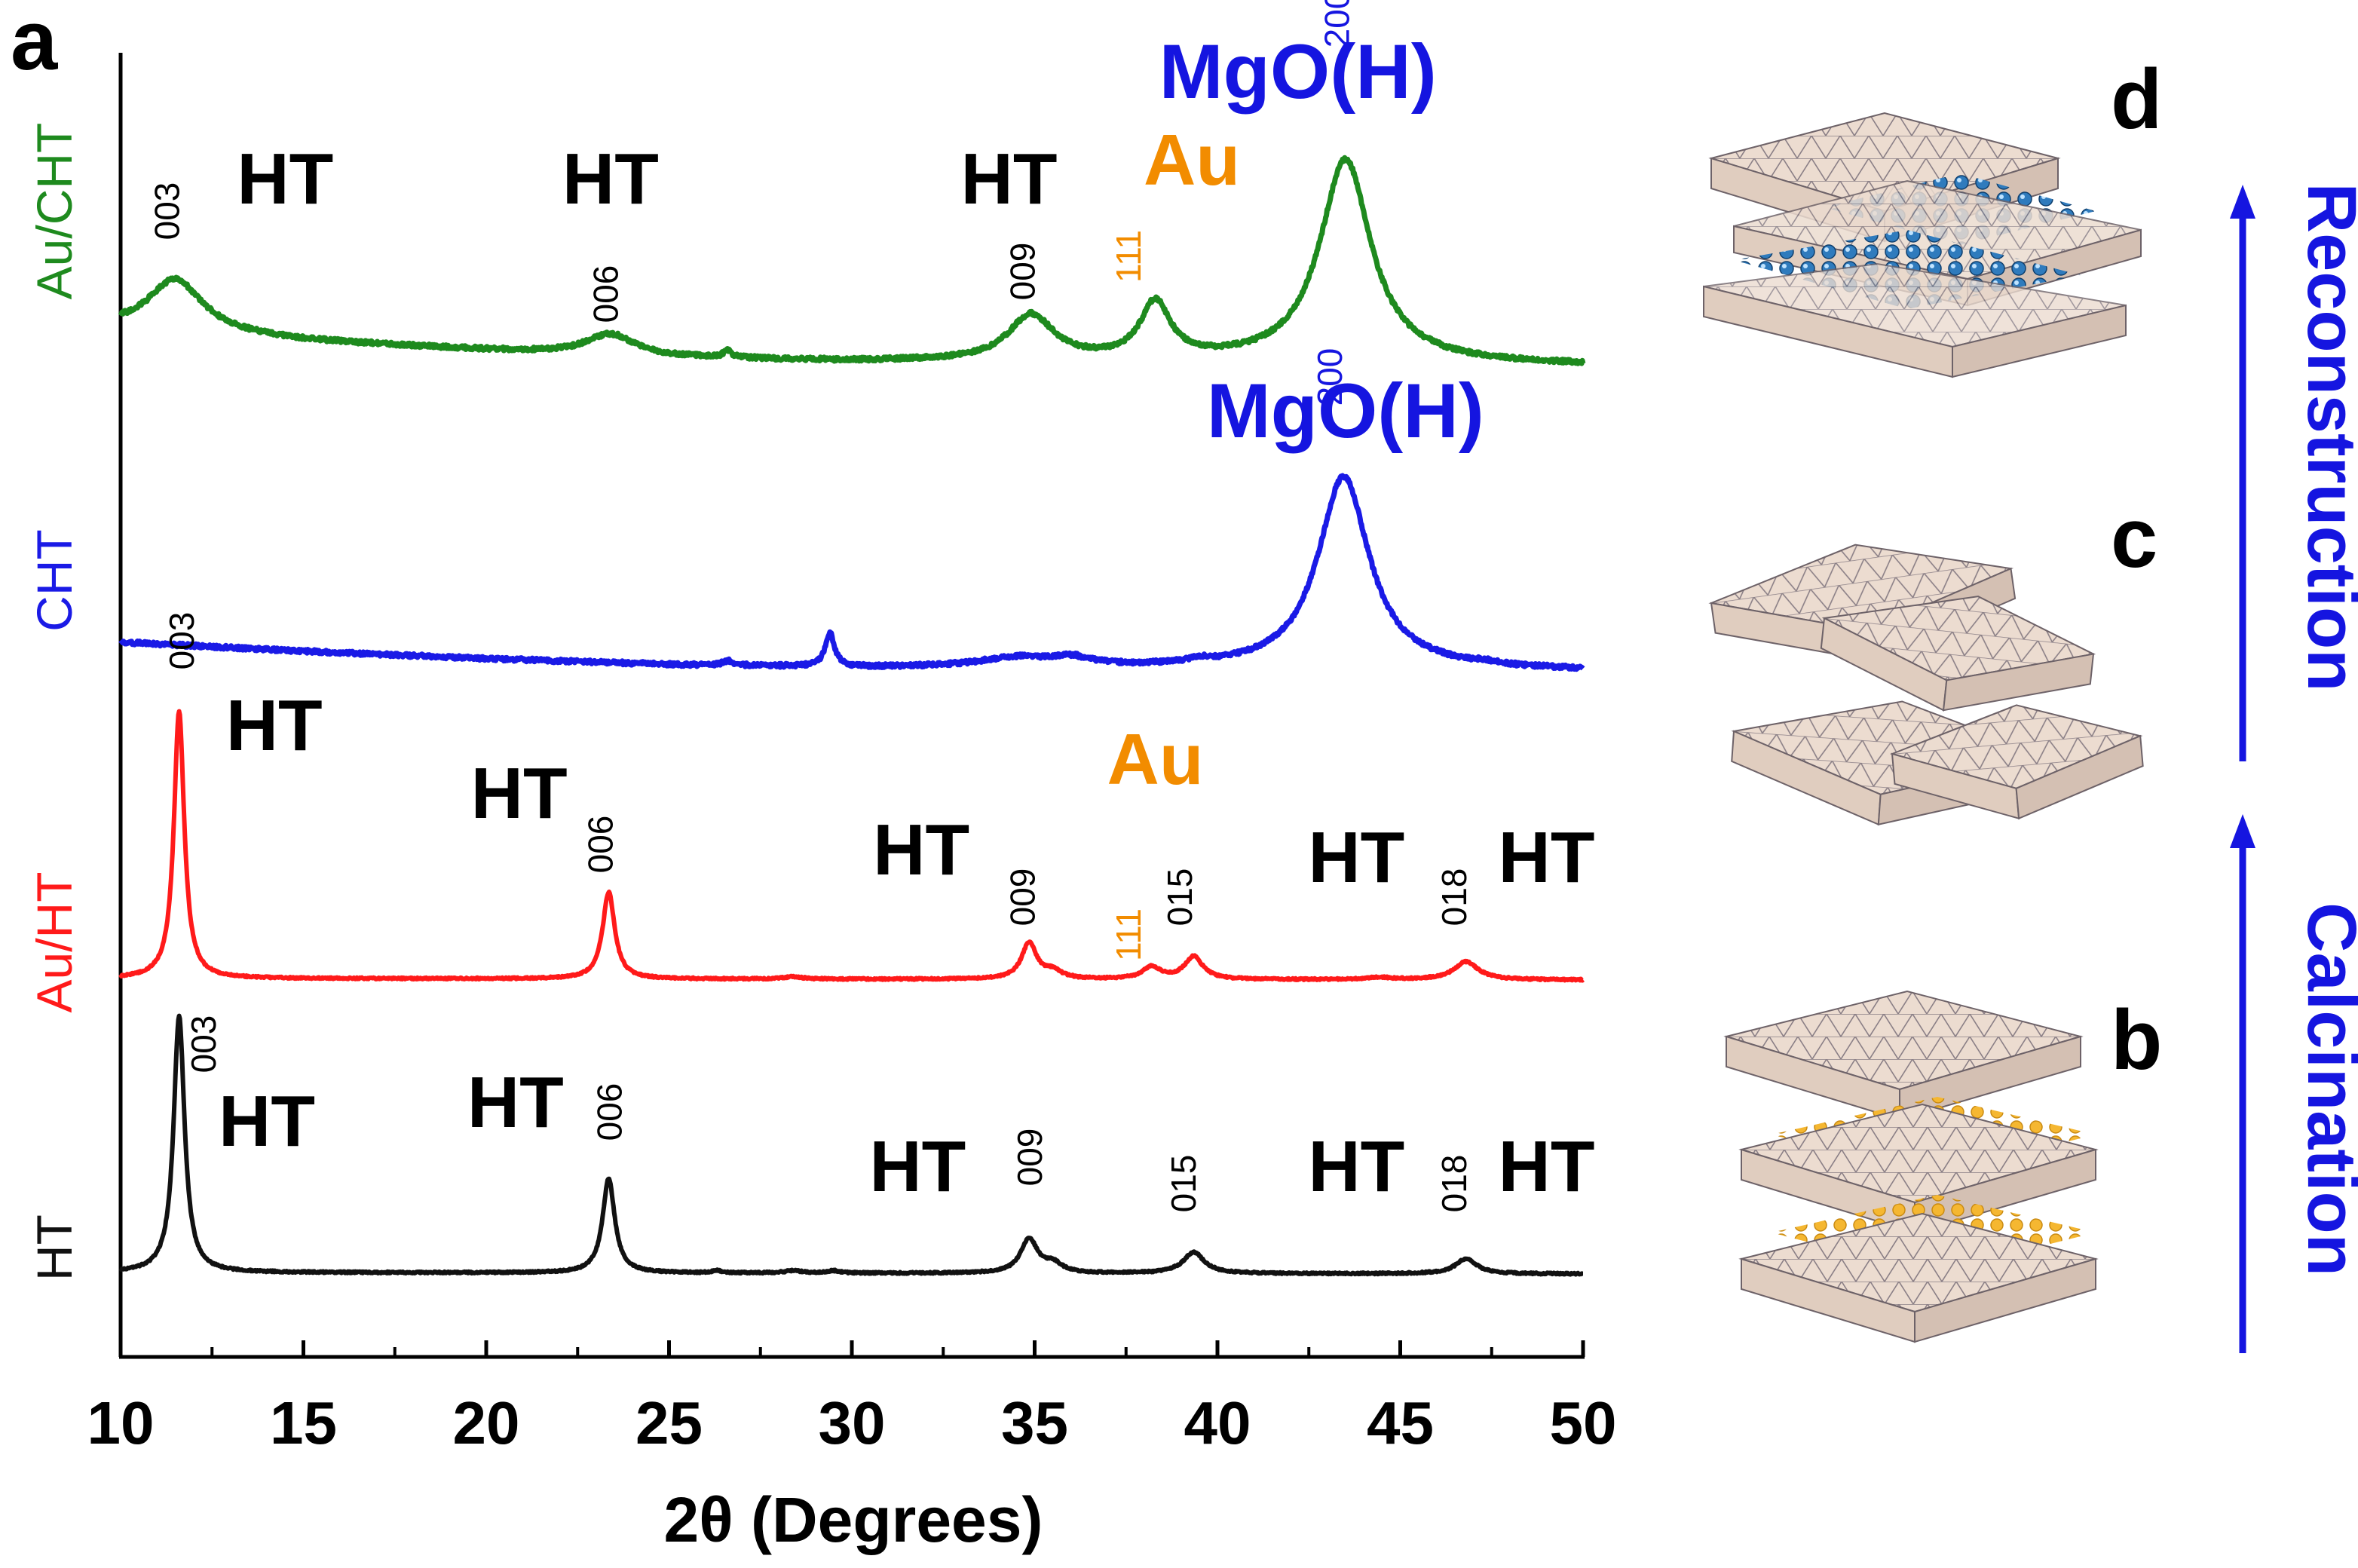 The width and height of the screenshot is (2358, 1568). I want to click on annotation-009-18: 009, so click(1023, 897).